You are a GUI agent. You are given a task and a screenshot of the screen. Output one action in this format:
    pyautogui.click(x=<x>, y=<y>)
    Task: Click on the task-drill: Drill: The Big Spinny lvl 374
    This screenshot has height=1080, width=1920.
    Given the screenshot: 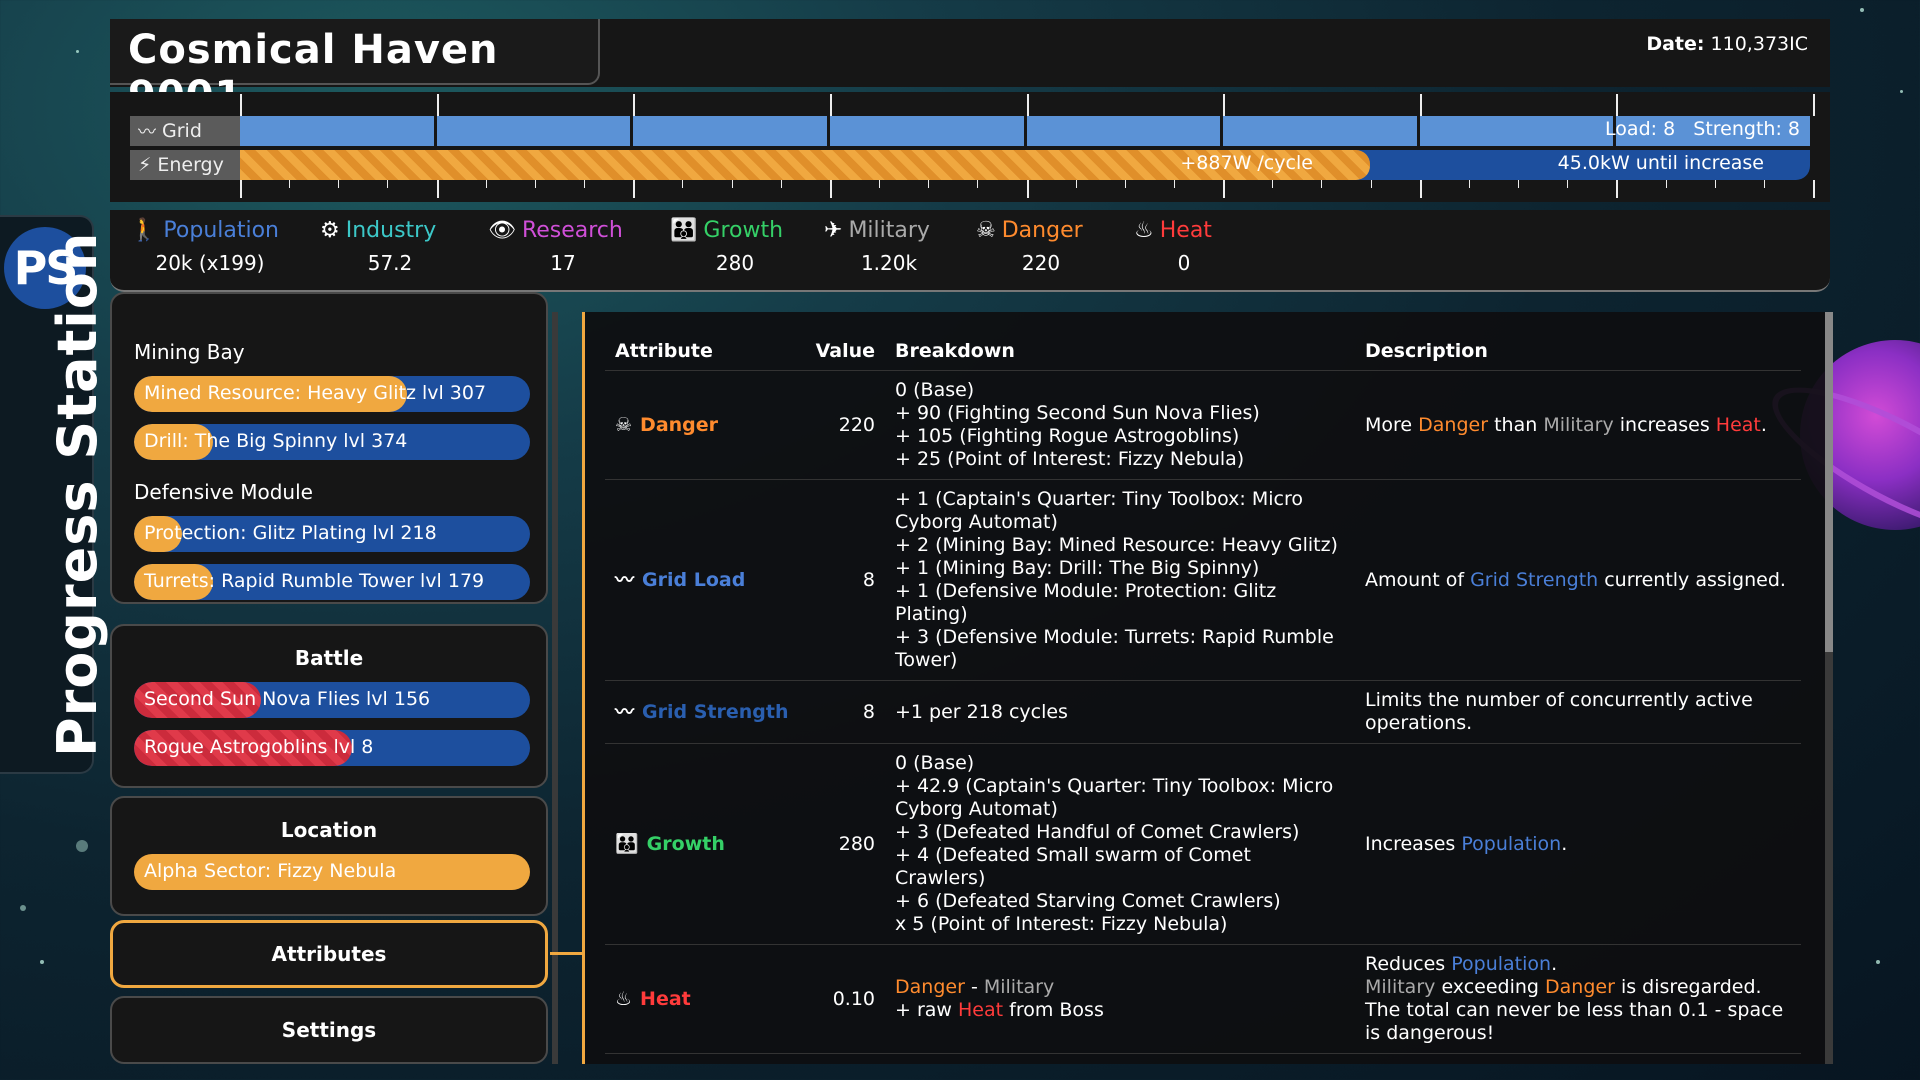 What is the action you would take?
    pyautogui.click(x=332, y=442)
    